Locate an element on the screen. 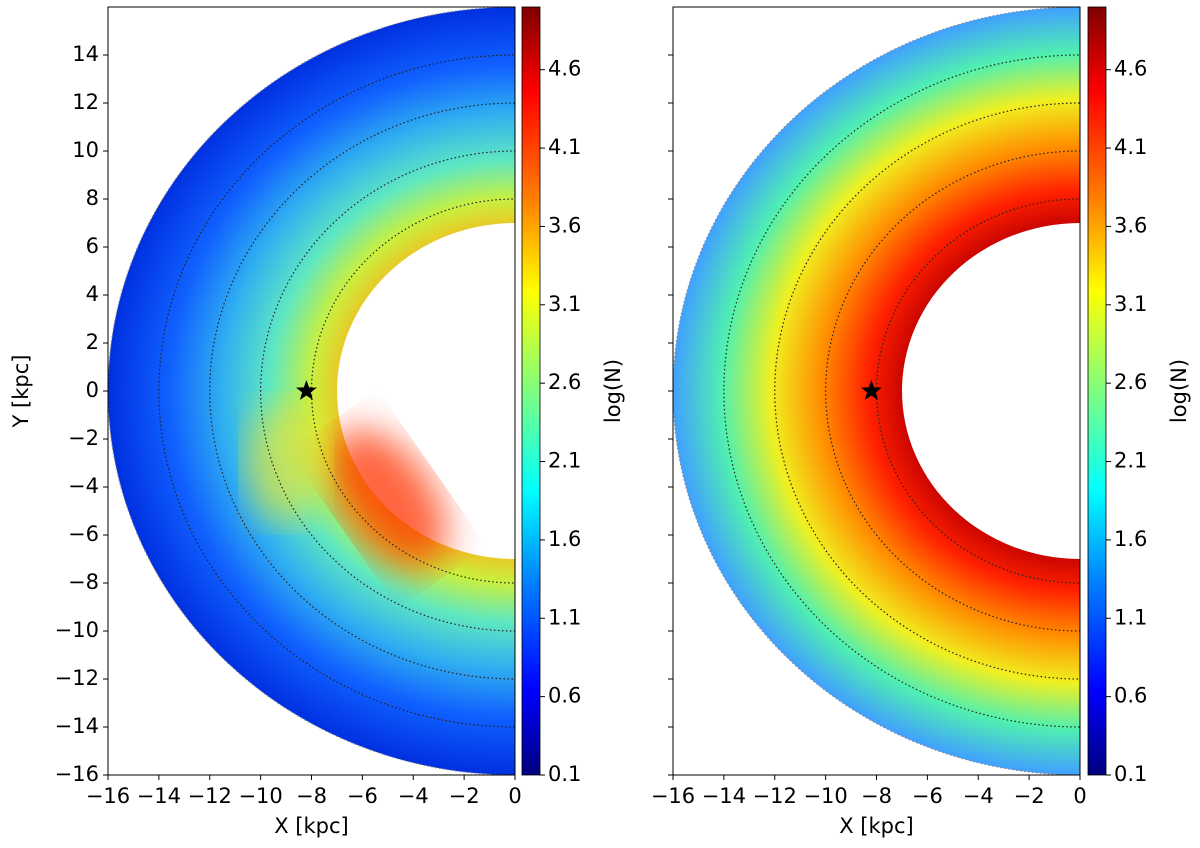 The width and height of the screenshot is (1200, 848). y-tick-label: −6 is located at coordinates (83, 534).